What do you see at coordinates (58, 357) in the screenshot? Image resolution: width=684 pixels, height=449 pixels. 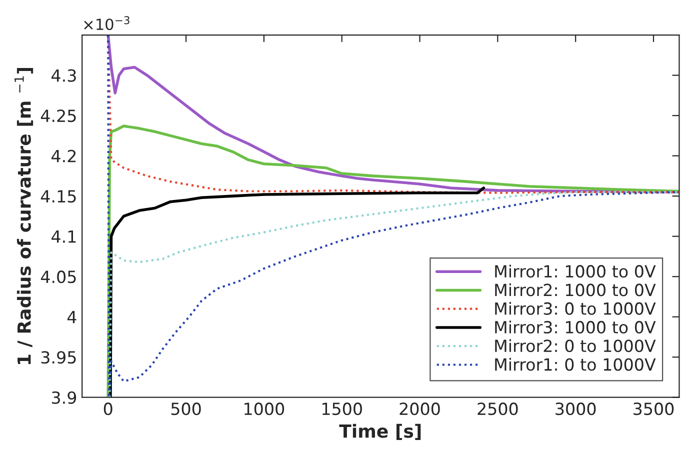 I see `y-tick-label: 3.95` at bounding box center [58, 357].